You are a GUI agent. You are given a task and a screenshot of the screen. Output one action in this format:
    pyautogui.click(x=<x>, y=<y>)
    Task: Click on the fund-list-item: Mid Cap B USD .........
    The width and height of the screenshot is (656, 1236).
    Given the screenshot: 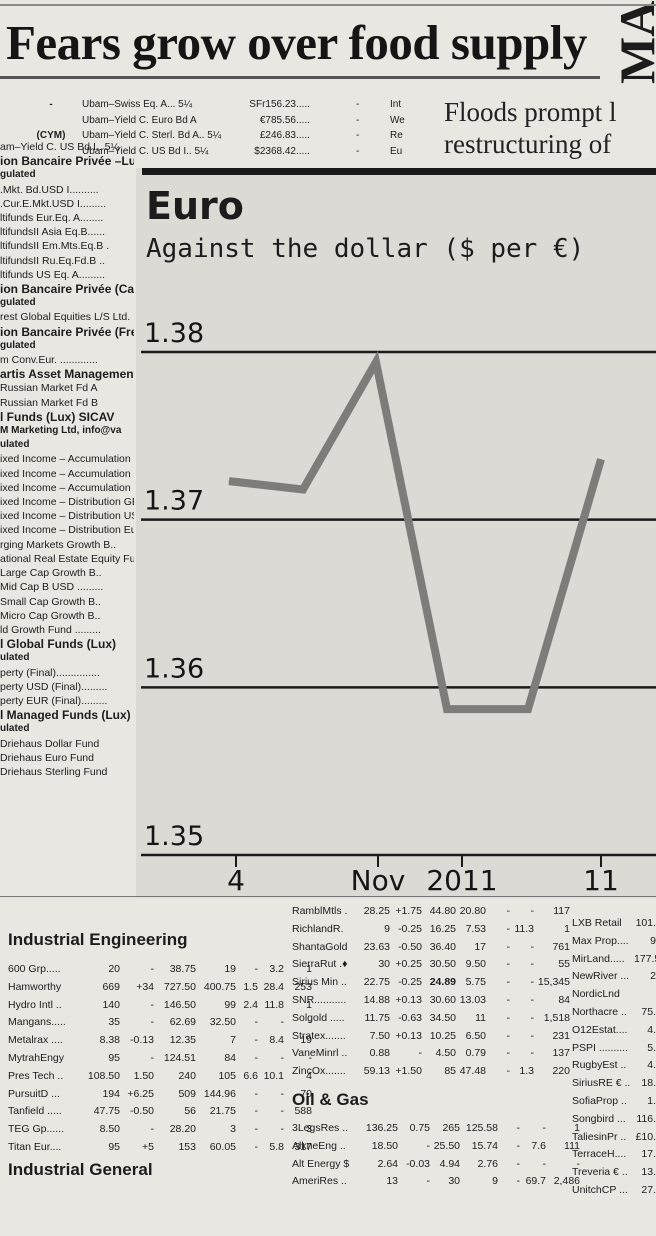 What is the action you would take?
    pyautogui.click(x=52, y=587)
    